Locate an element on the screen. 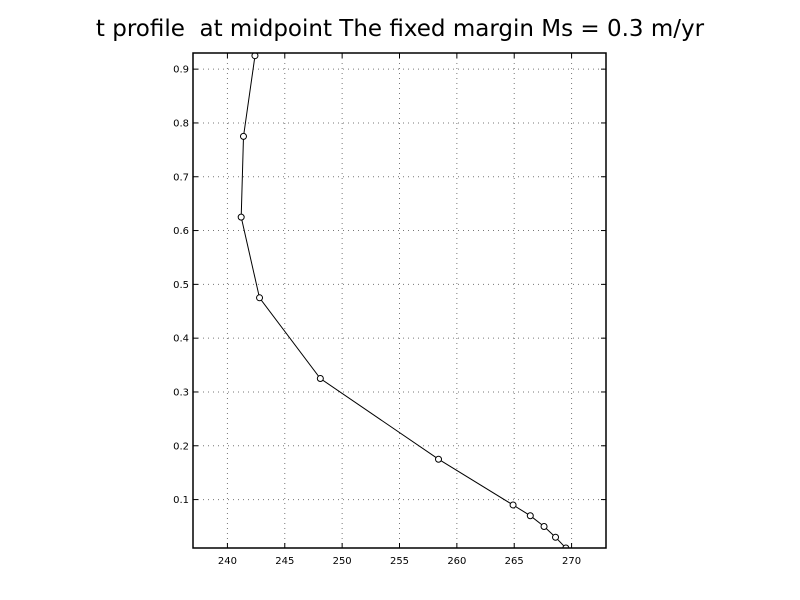  y-tick-label: 0.8 is located at coordinates (181, 123).